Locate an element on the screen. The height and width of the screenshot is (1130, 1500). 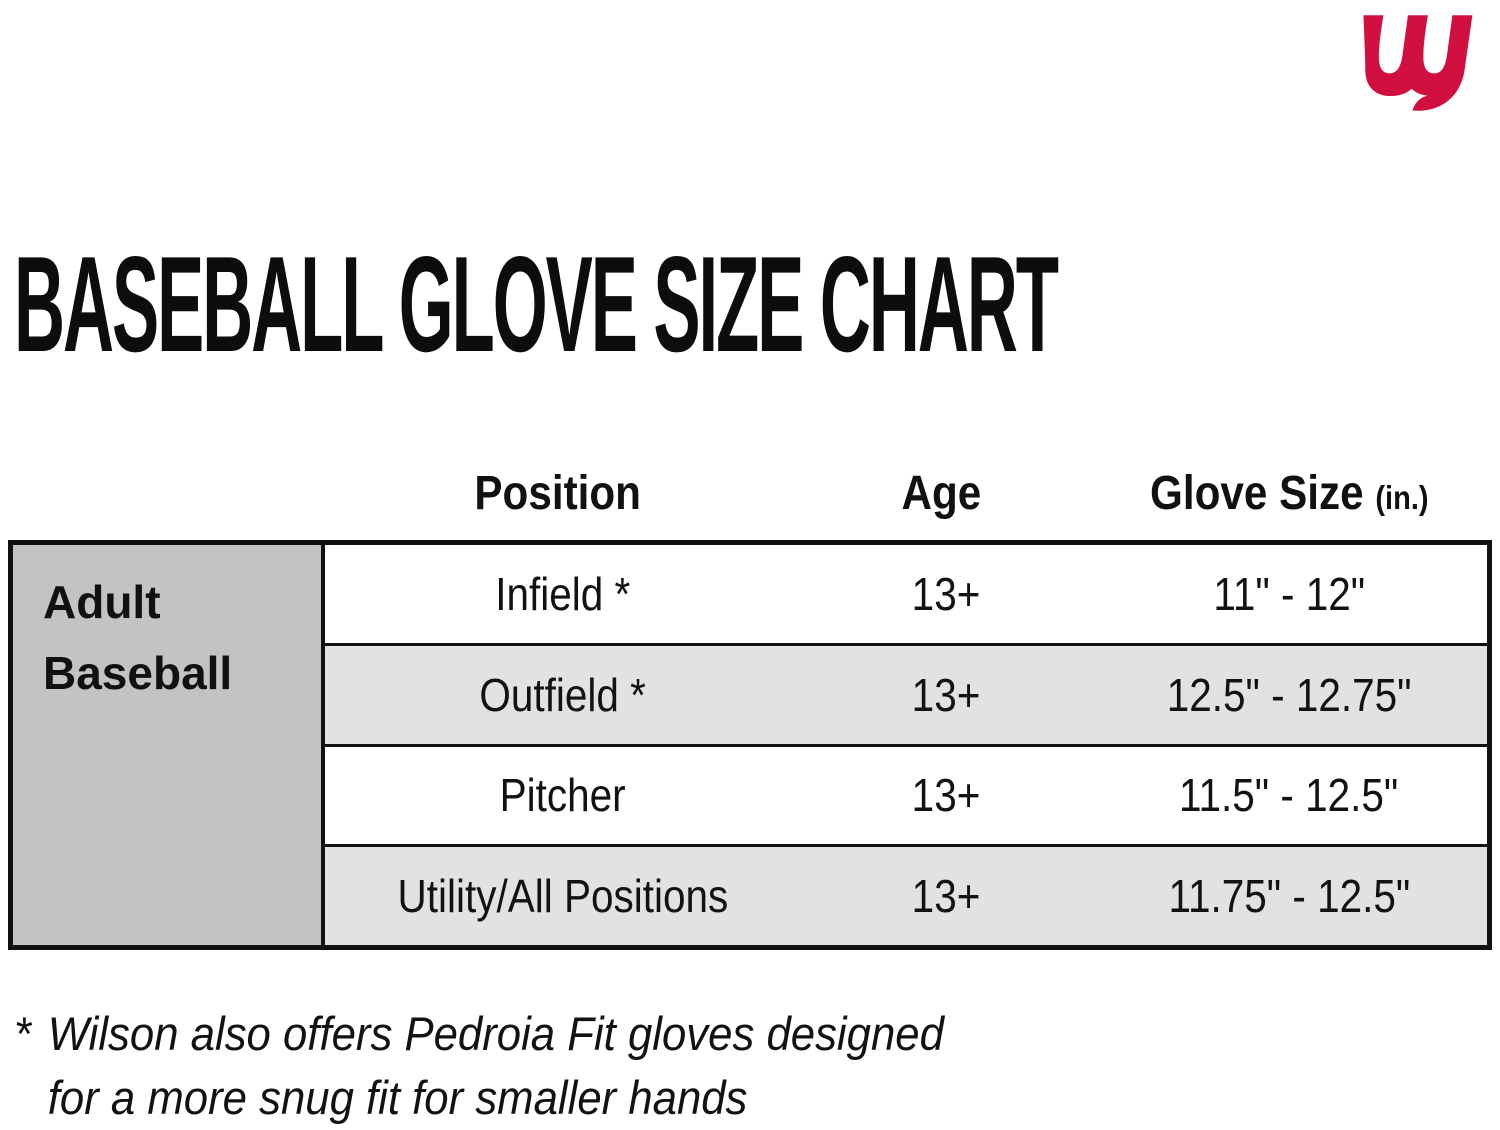
cell-glove-size-text: 11.5" - 12.5" is located at coordinates (1289, 795).